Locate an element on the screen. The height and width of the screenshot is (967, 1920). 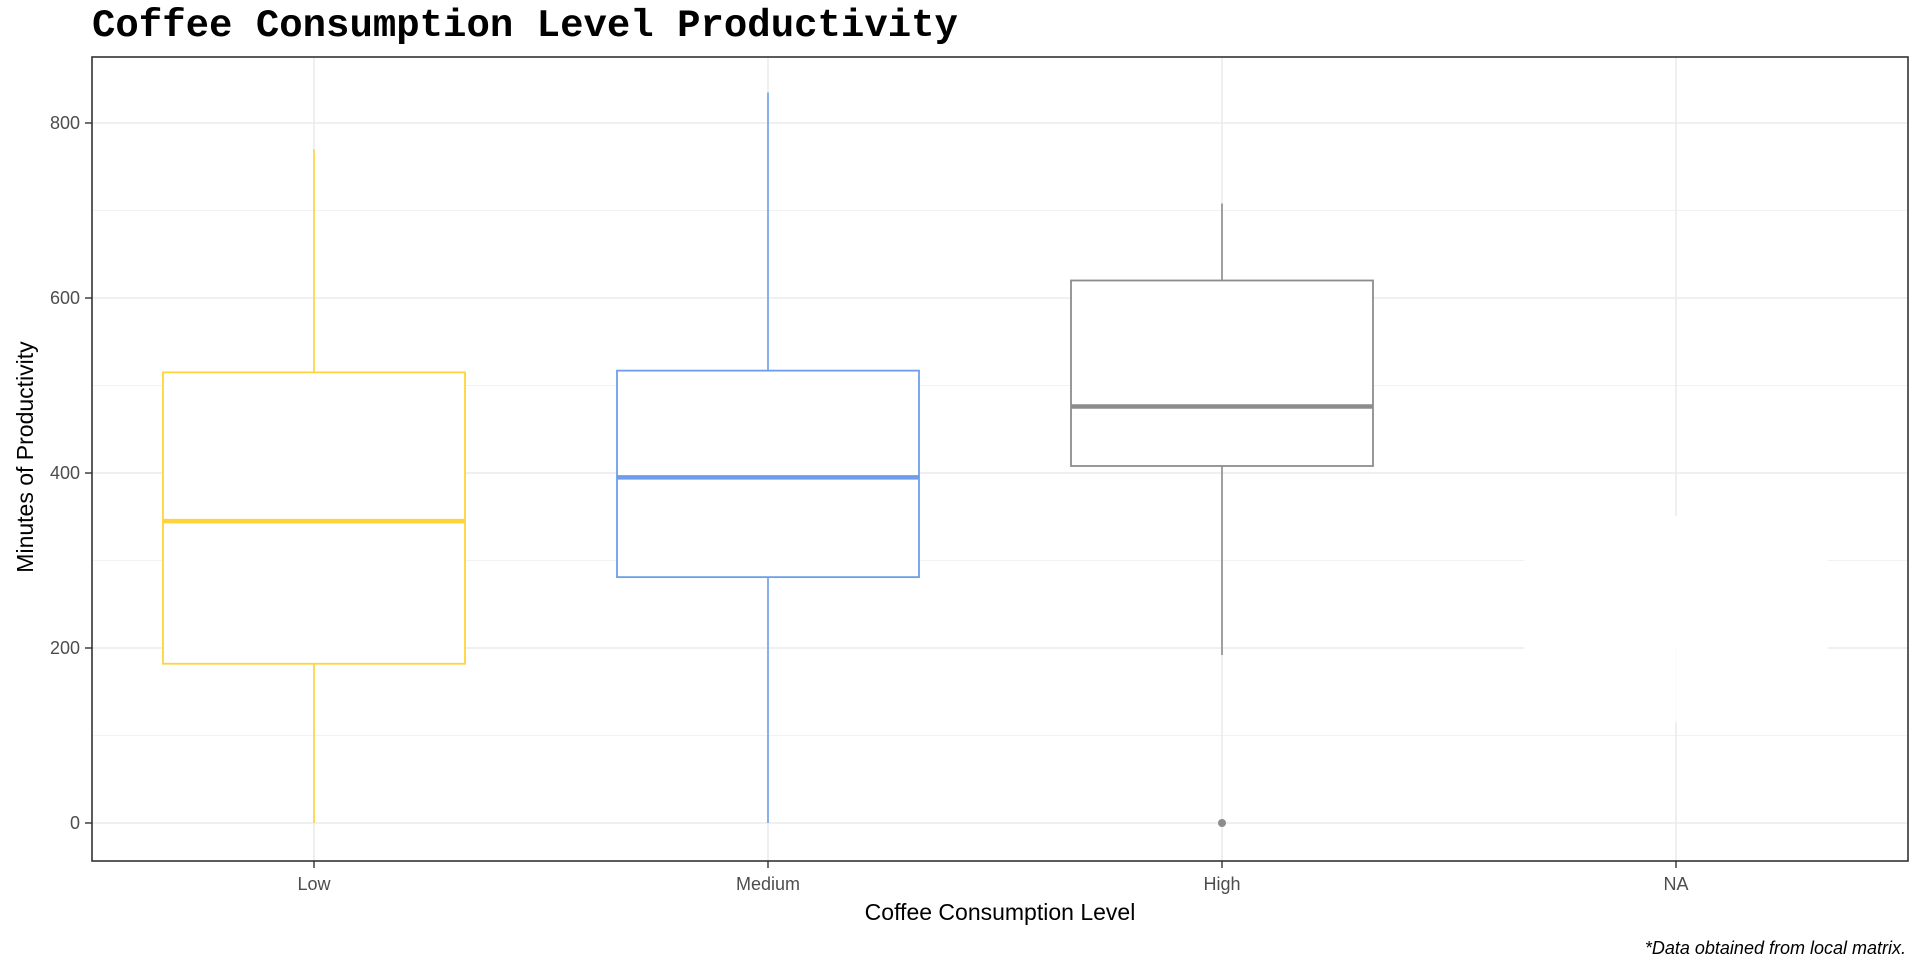
x-tick-label: NA is located at coordinates (1675, 884).